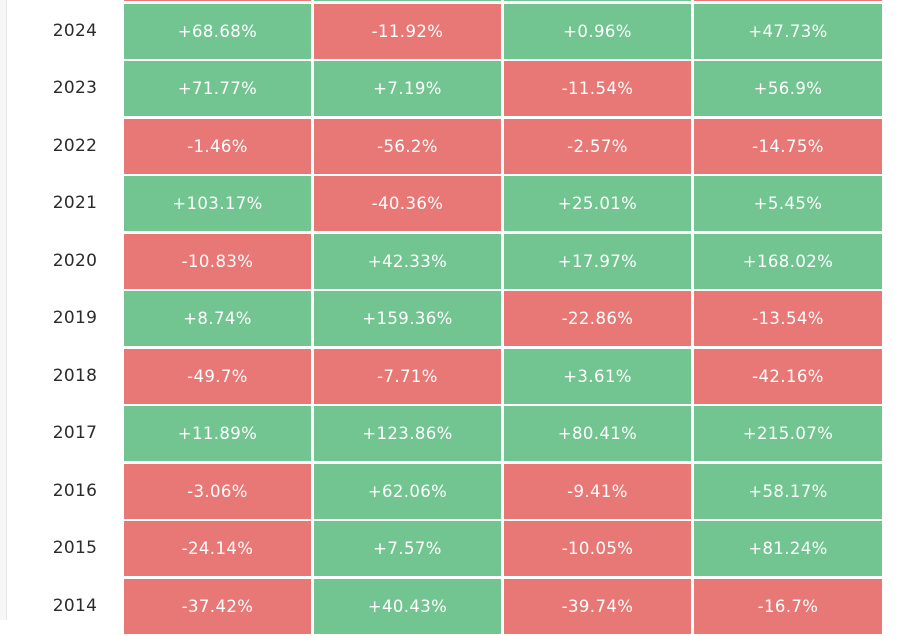 This screenshot has width=903, height=636. What do you see at coordinates (597, 548) in the screenshot?
I see `quarter-cell-q3: -10.05%` at bounding box center [597, 548].